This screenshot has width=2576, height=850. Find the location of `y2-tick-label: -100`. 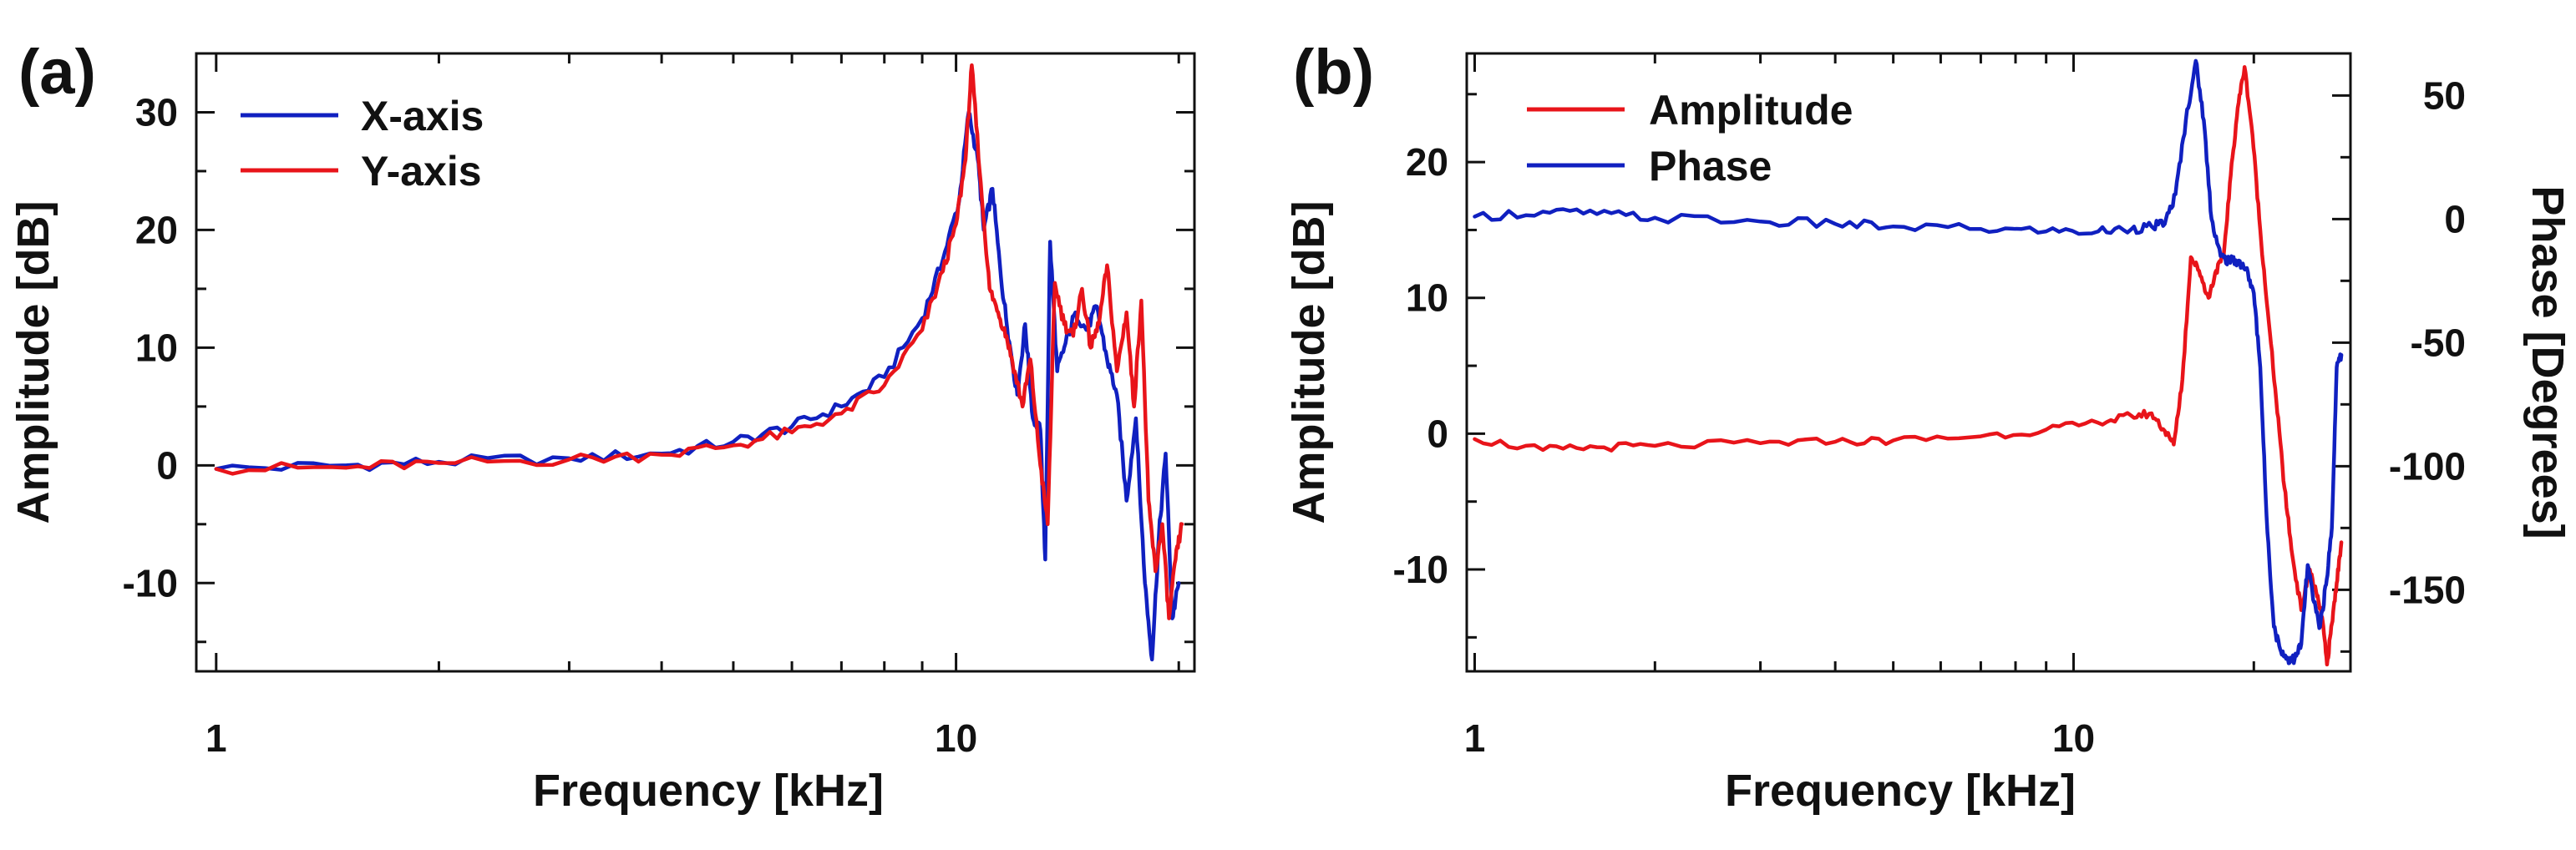

y2-tick-label: -100 is located at coordinates (2427, 466).